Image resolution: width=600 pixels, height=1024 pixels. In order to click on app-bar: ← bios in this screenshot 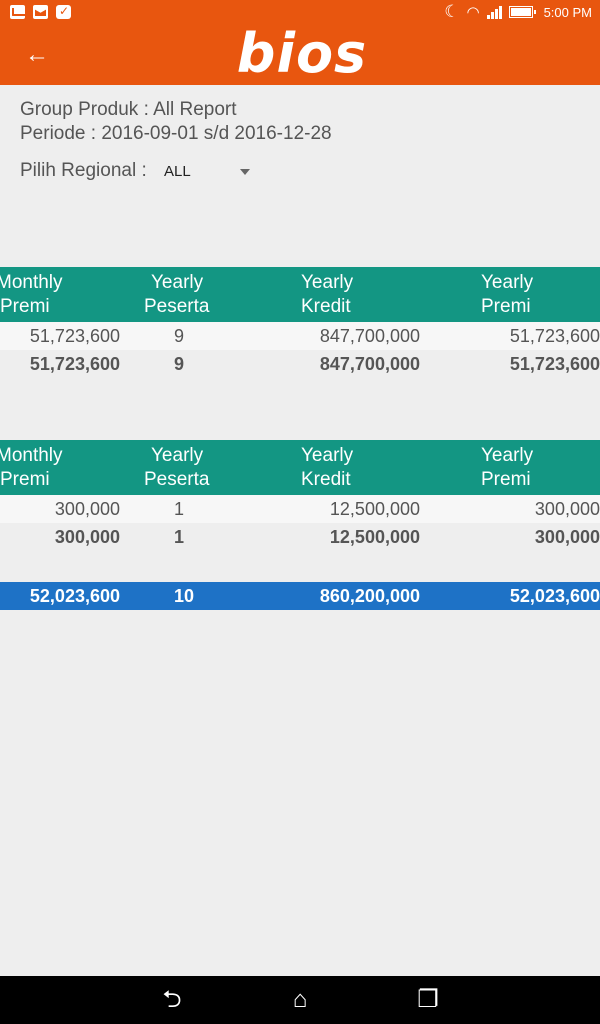, I will do `click(300, 55)`.